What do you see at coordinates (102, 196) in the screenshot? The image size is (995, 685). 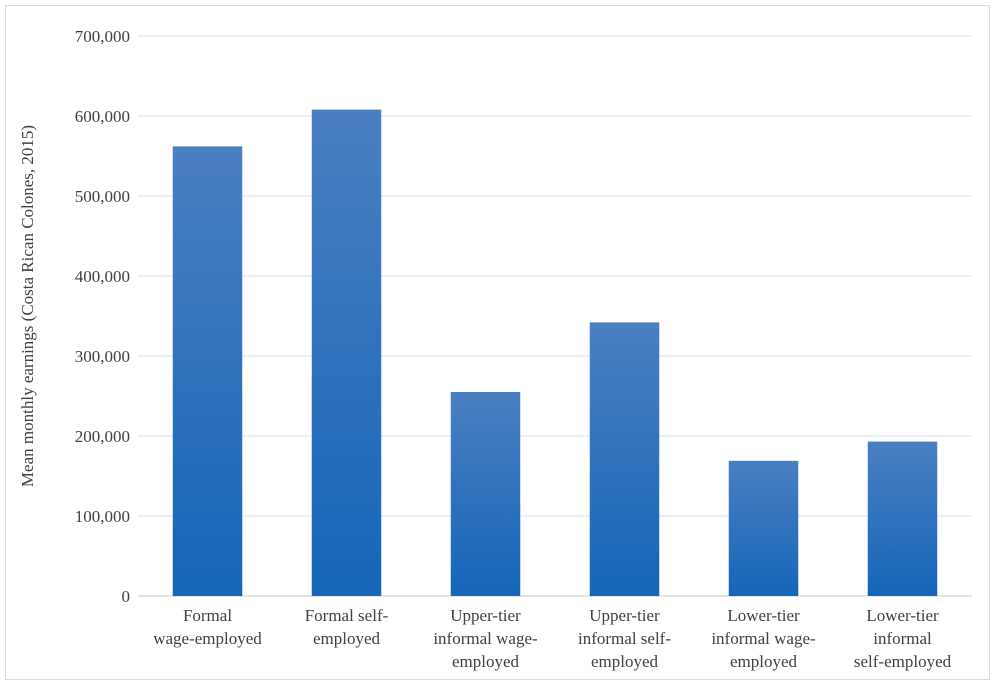 I see `y-tick-label: 500,000` at bounding box center [102, 196].